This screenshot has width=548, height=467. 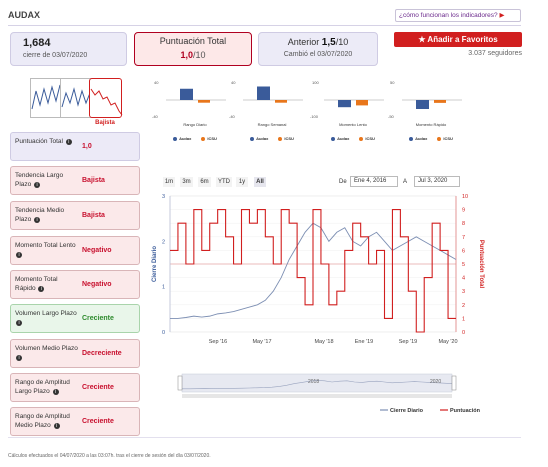 What do you see at coordinates (260, 182) in the screenshot?
I see `range-button: All` at bounding box center [260, 182].